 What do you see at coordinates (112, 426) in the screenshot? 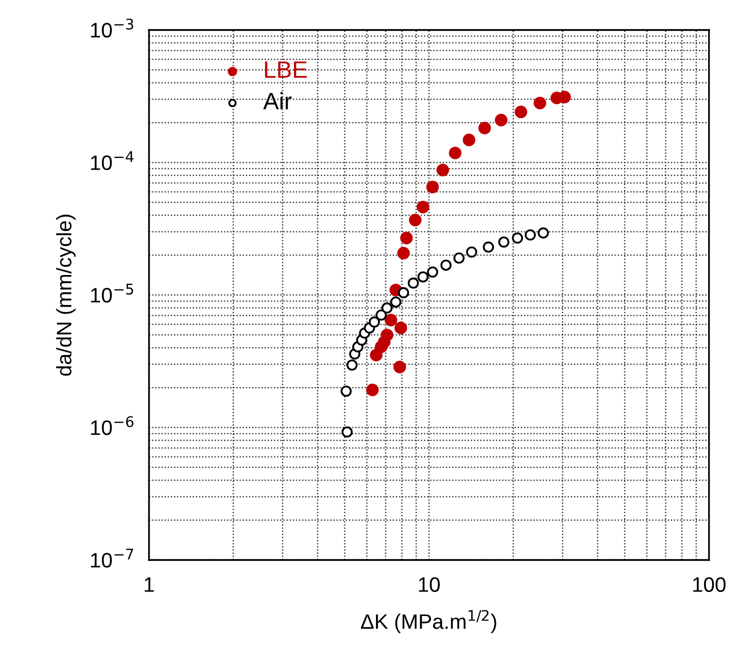
I see `y-tick-label: 10$^{−6}$` at bounding box center [112, 426].